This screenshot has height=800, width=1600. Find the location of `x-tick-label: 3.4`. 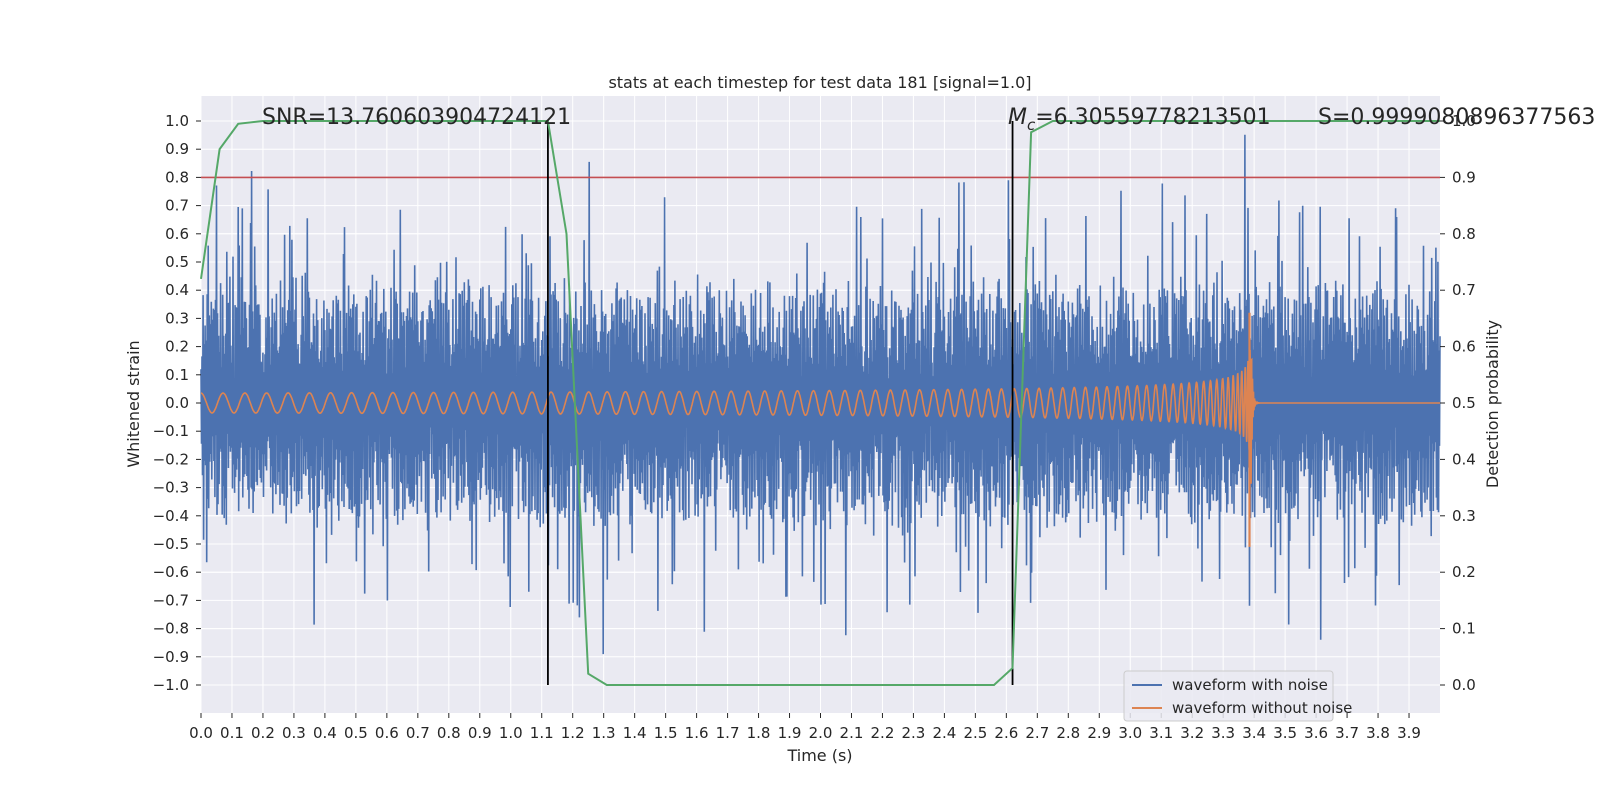

x-tick-label: 3.4 is located at coordinates (1254, 733).